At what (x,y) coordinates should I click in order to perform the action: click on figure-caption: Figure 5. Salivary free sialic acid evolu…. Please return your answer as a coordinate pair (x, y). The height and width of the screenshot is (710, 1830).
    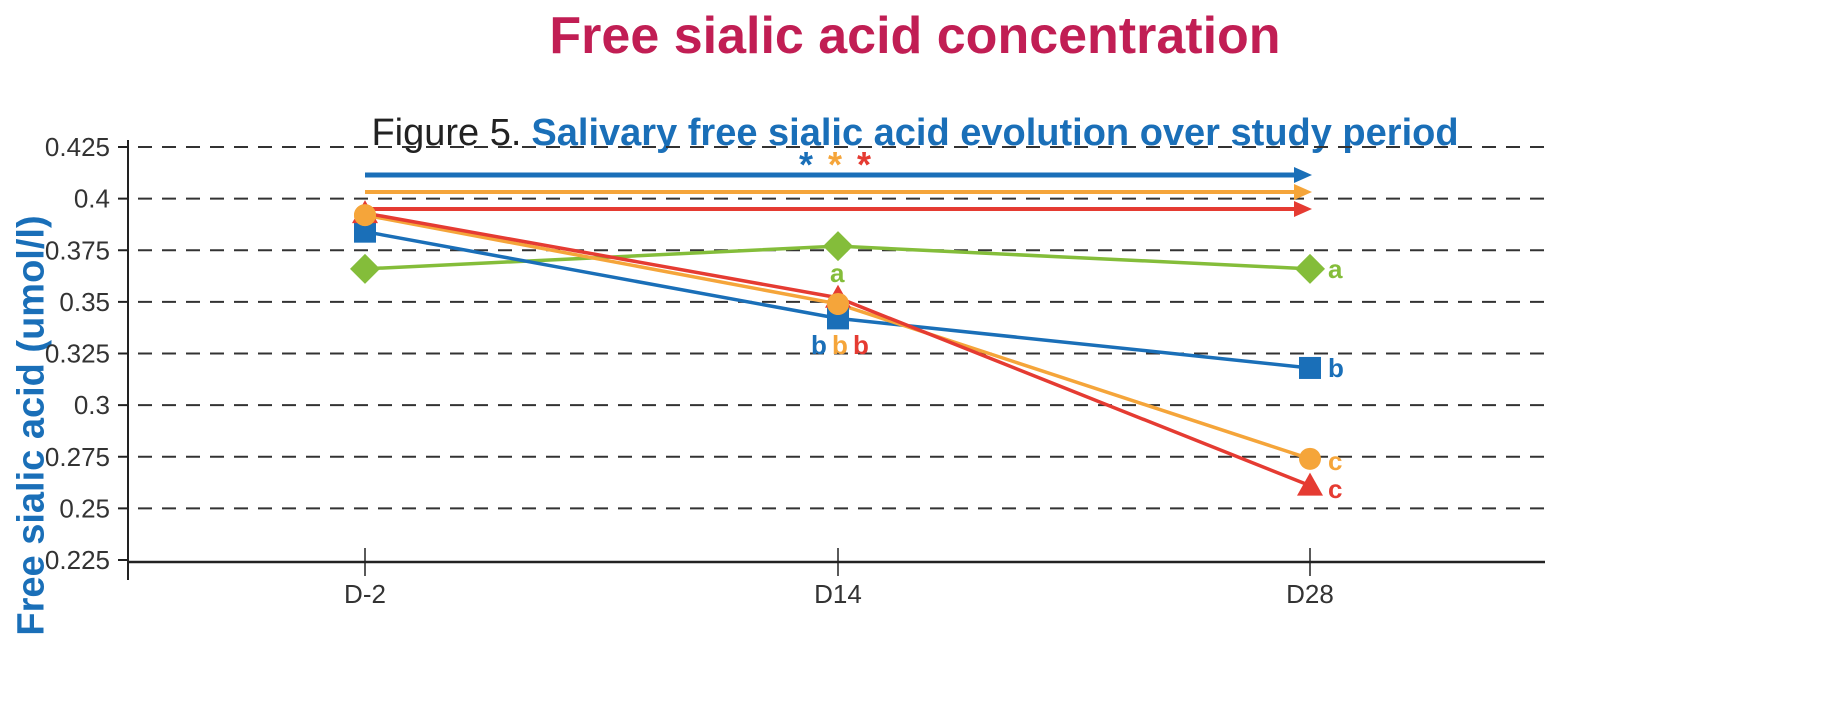
    Looking at the image, I should click on (915, 133).